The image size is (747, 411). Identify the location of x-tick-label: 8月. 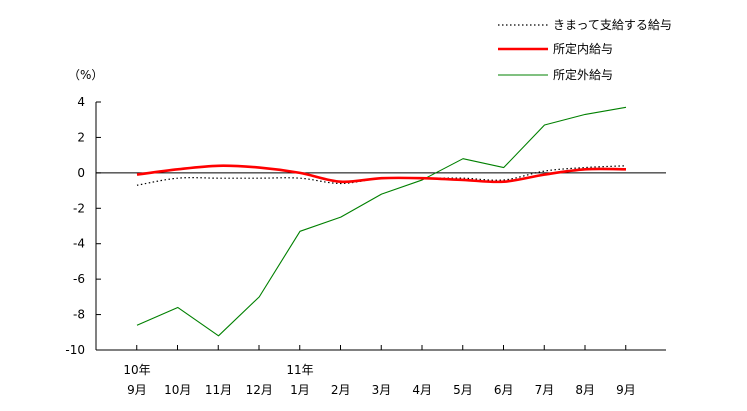
(585, 390).